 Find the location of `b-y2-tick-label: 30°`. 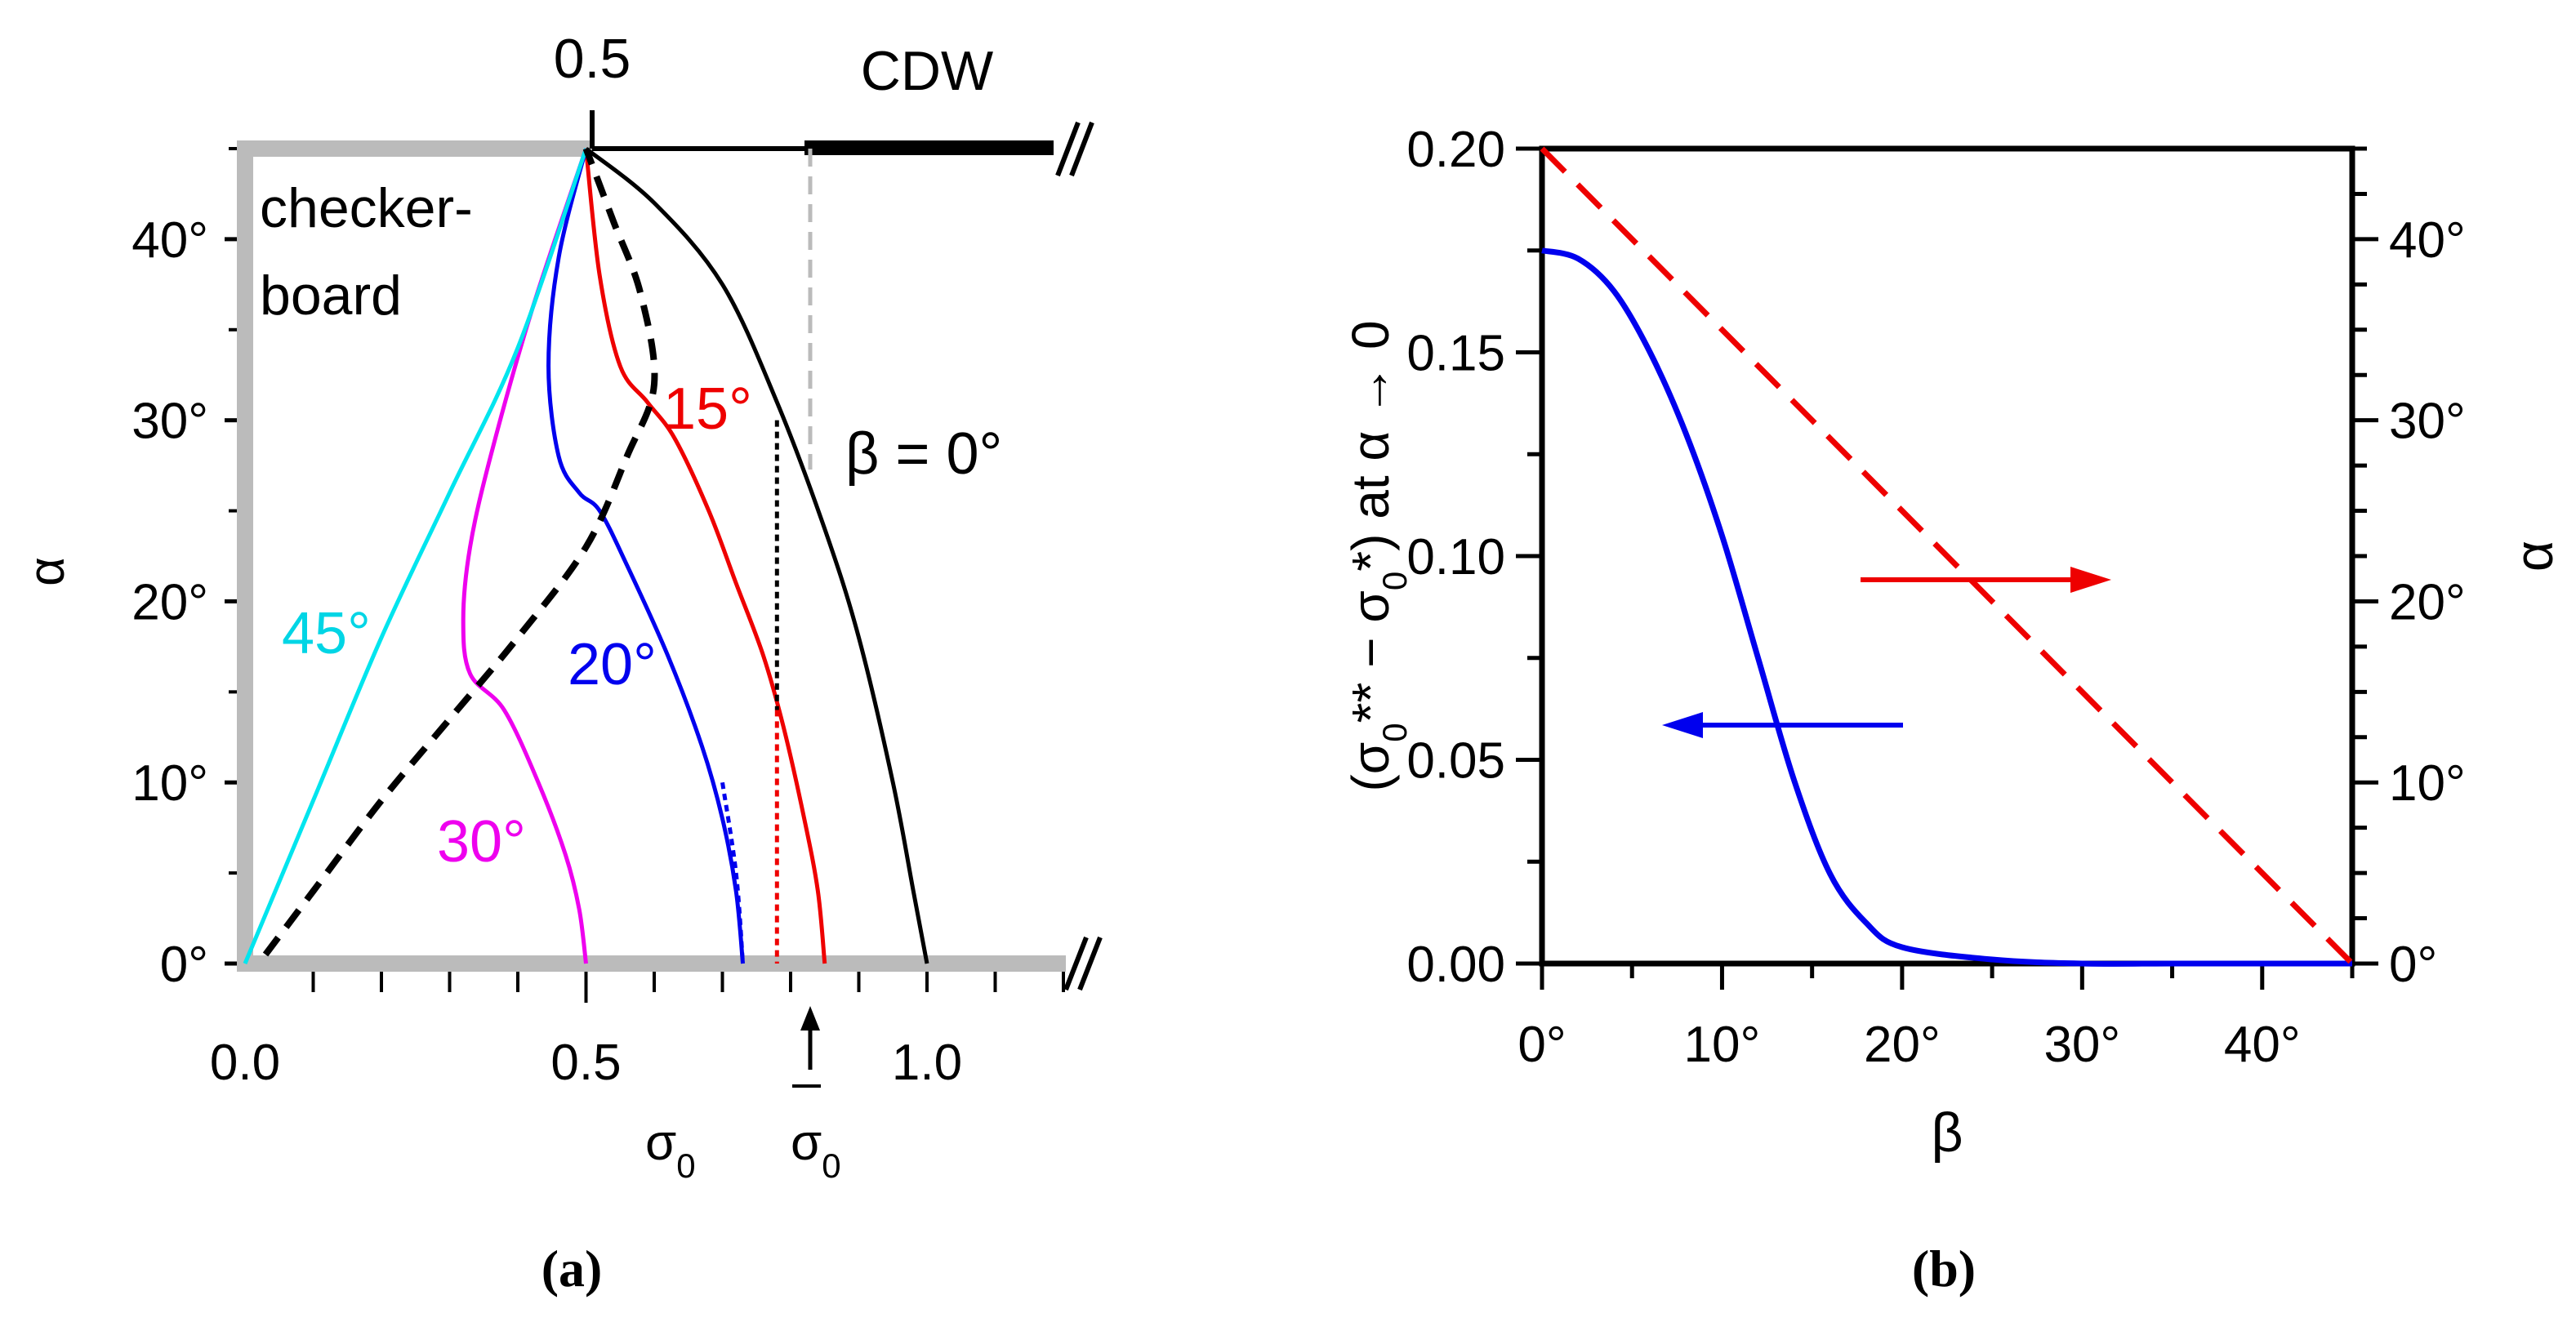

b-y2-tick-label: 30° is located at coordinates (2427, 422).